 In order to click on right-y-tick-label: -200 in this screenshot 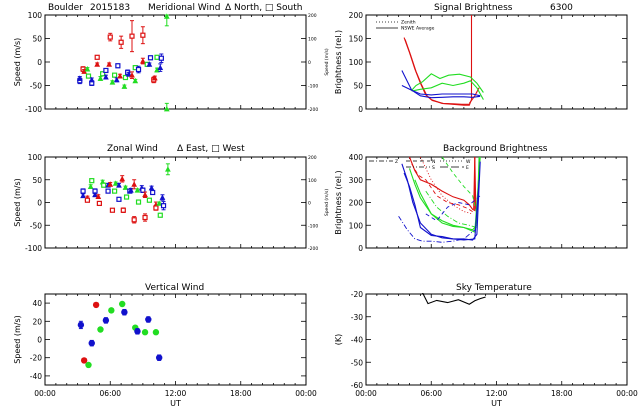, I will do `click(313, 110)`.